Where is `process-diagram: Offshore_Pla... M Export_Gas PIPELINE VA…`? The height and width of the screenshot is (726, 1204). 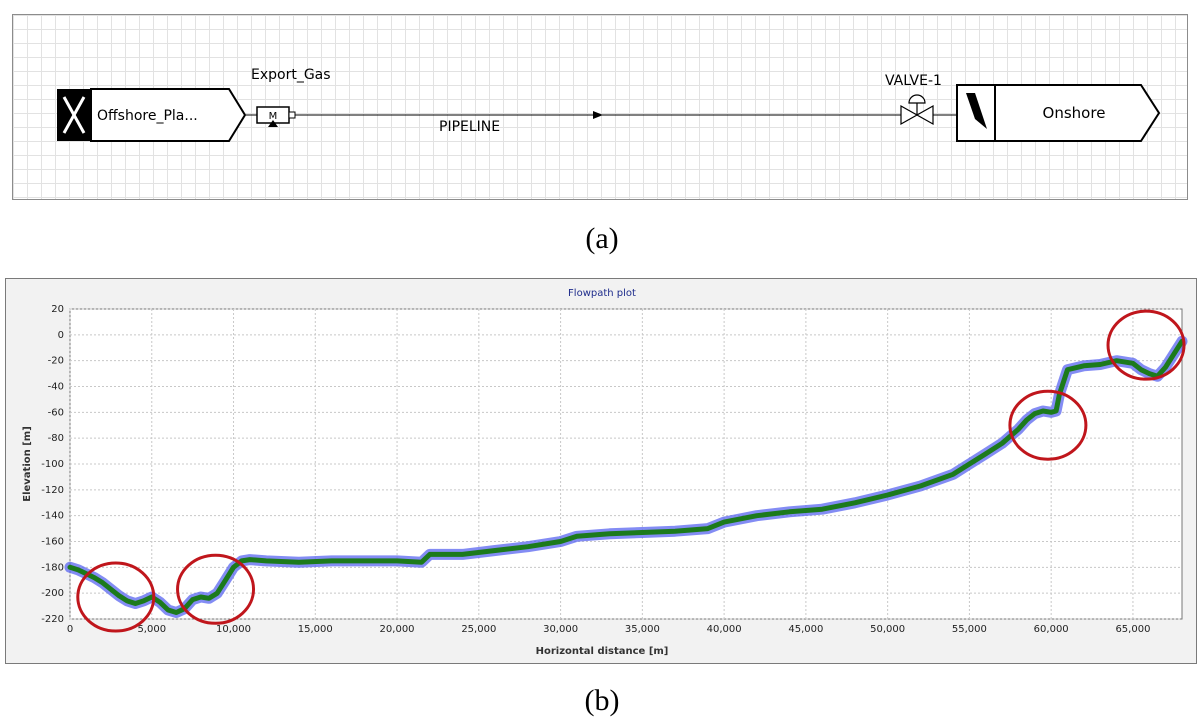
process-diagram: Offshore_Pla... M Export_Gas PIPELINE VA… is located at coordinates (609, 104).